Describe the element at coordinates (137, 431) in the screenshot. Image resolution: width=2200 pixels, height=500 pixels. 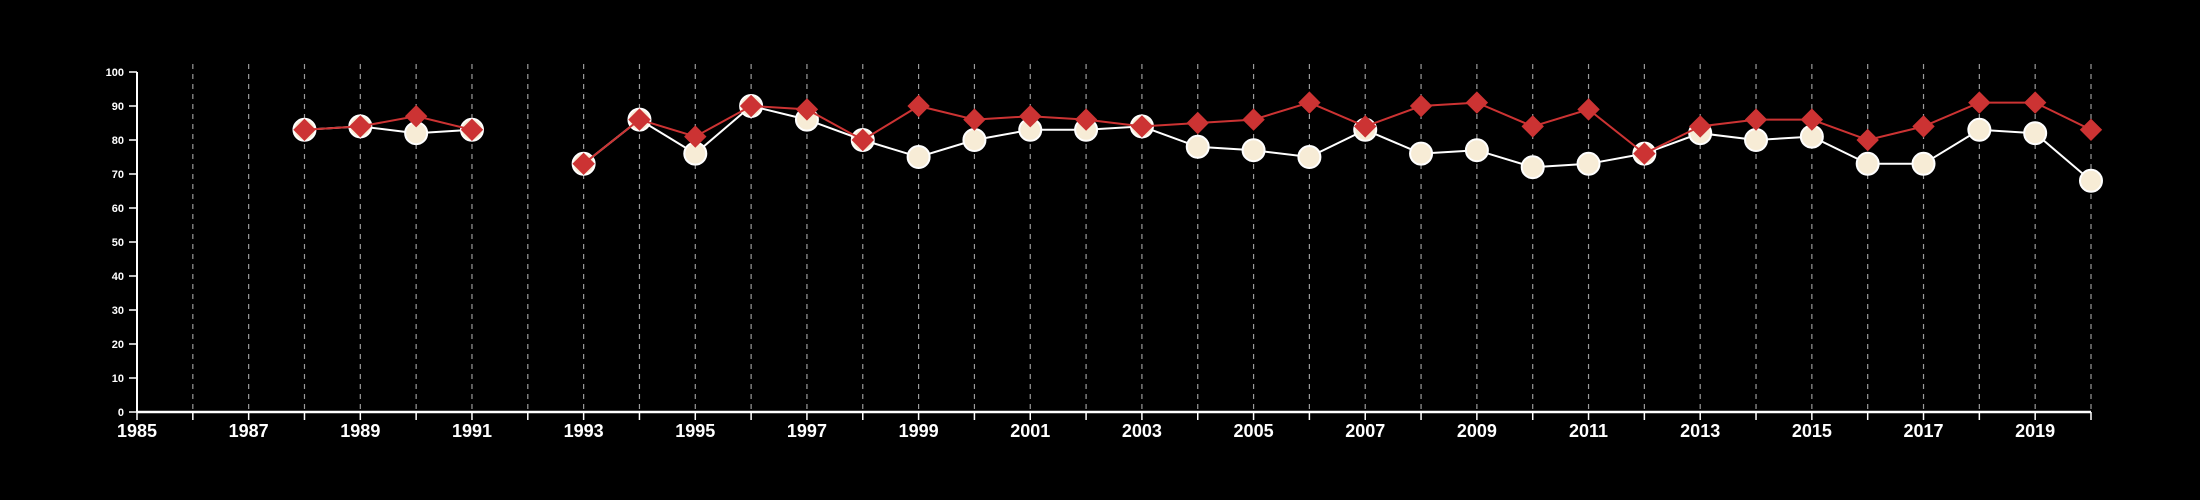
I see `x-tick-label: 1985` at that location.